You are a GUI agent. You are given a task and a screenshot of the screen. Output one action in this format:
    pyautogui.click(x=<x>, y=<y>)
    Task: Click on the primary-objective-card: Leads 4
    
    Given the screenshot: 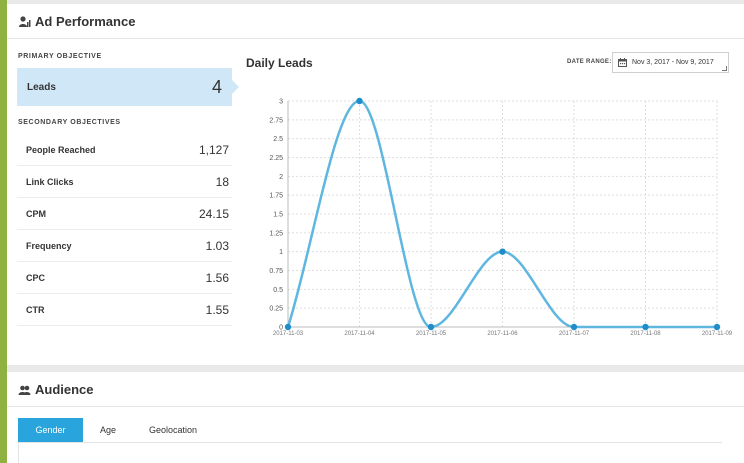 What is the action you would take?
    pyautogui.click(x=128, y=87)
    